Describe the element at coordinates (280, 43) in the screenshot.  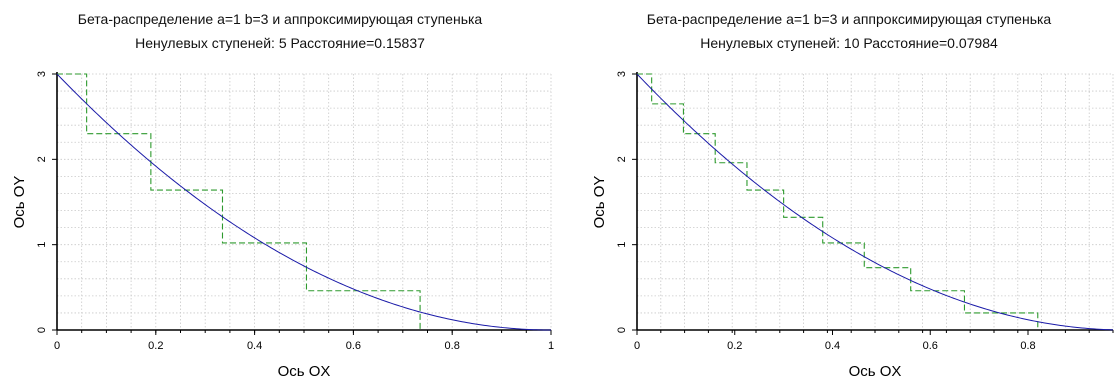
I see `chart-subtitle: Ненулевых ступеней: 5 Расстояние=0.15837` at that location.